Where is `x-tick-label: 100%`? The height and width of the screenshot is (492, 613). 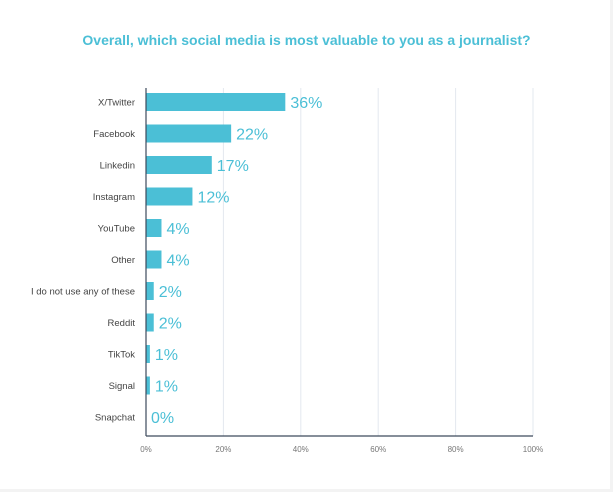
x-tick-label: 100% is located at coordinates (533, 449).